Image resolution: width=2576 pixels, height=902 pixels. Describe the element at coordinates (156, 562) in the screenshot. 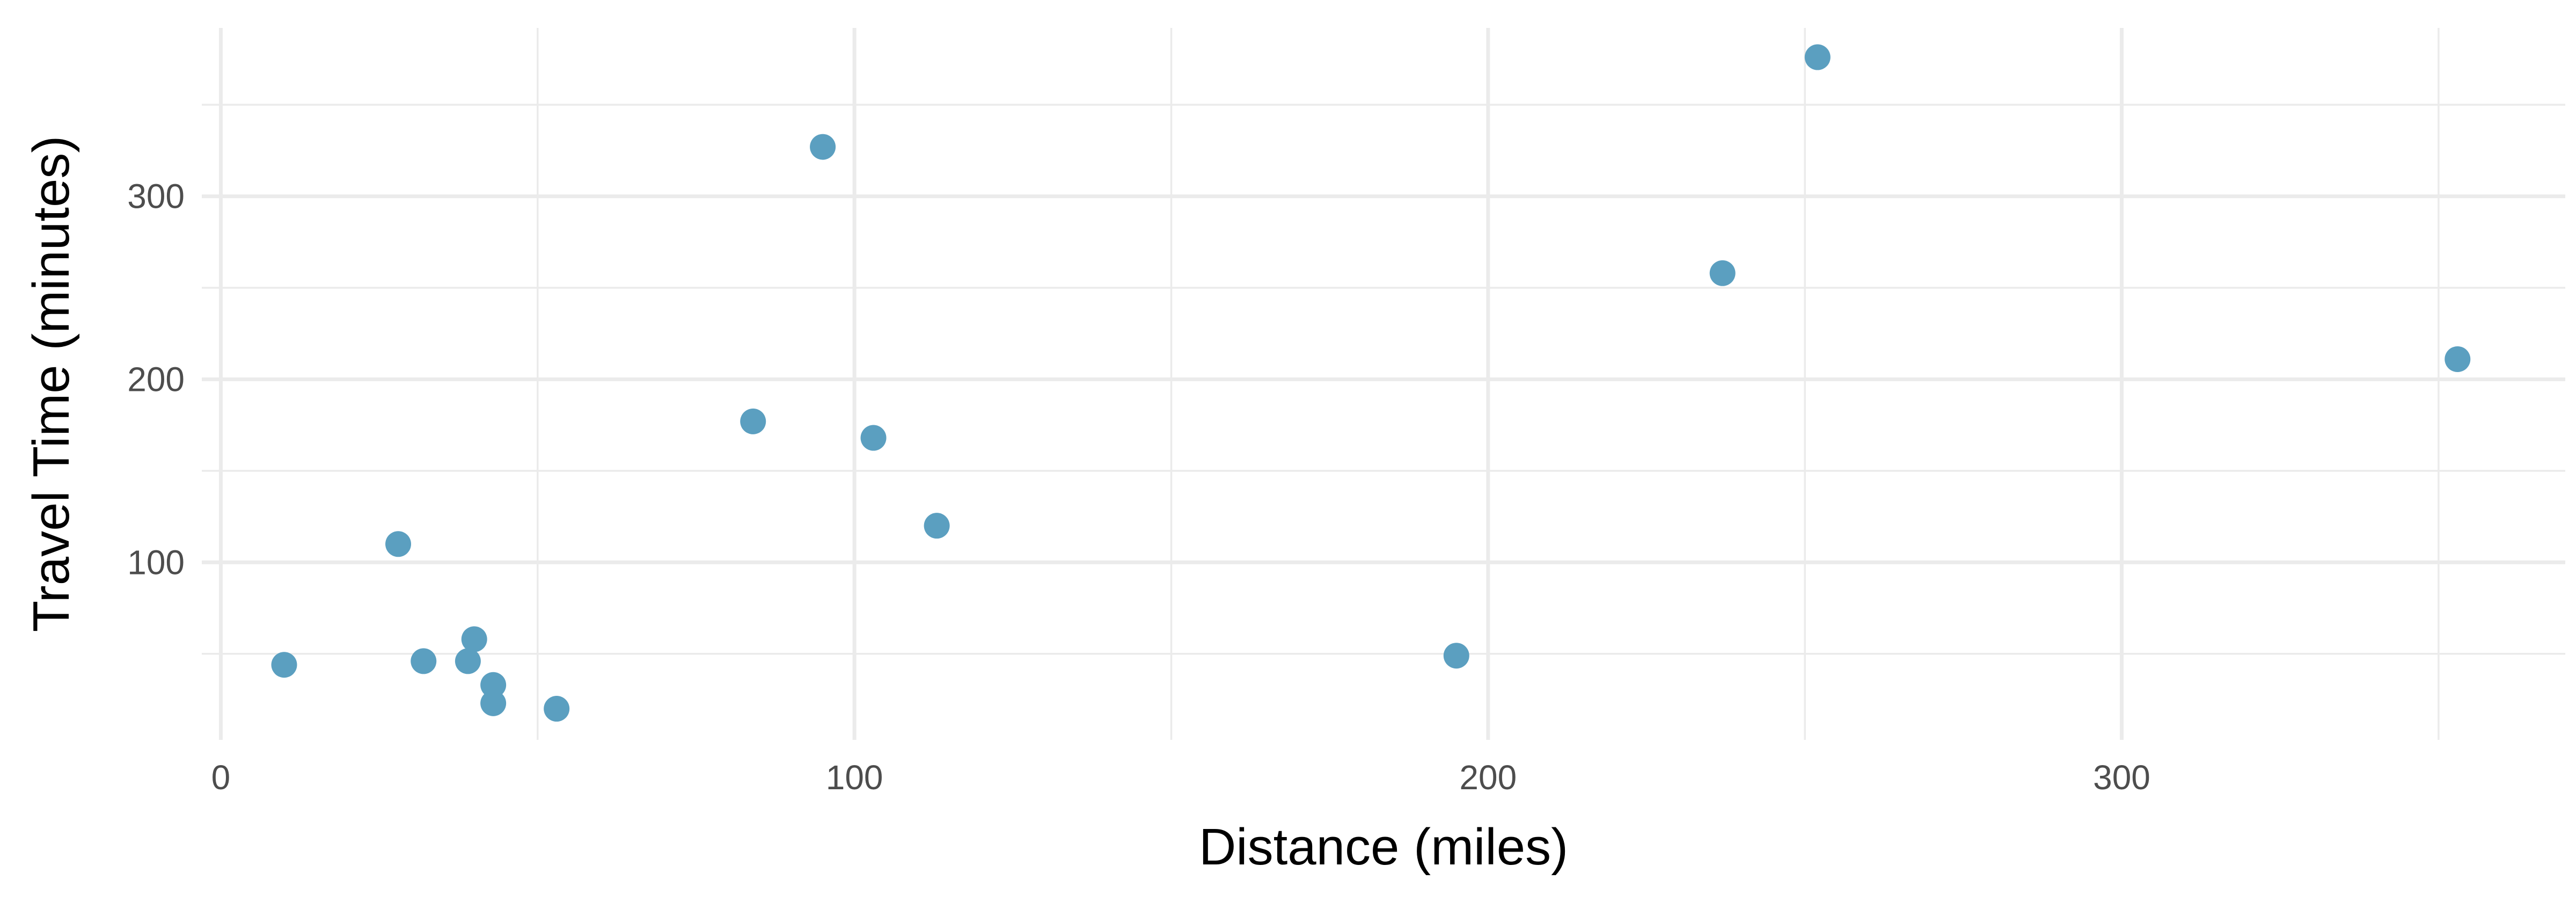

I see `y-tick-label: 100` at that location.